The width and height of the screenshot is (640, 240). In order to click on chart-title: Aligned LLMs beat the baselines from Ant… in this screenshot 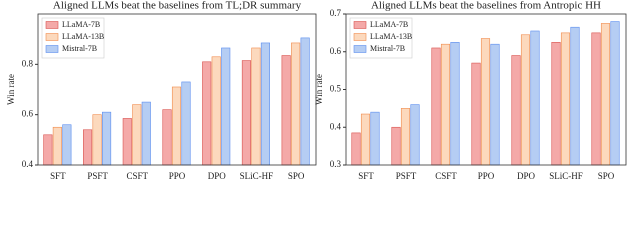, I will do `click(486, 6)`.